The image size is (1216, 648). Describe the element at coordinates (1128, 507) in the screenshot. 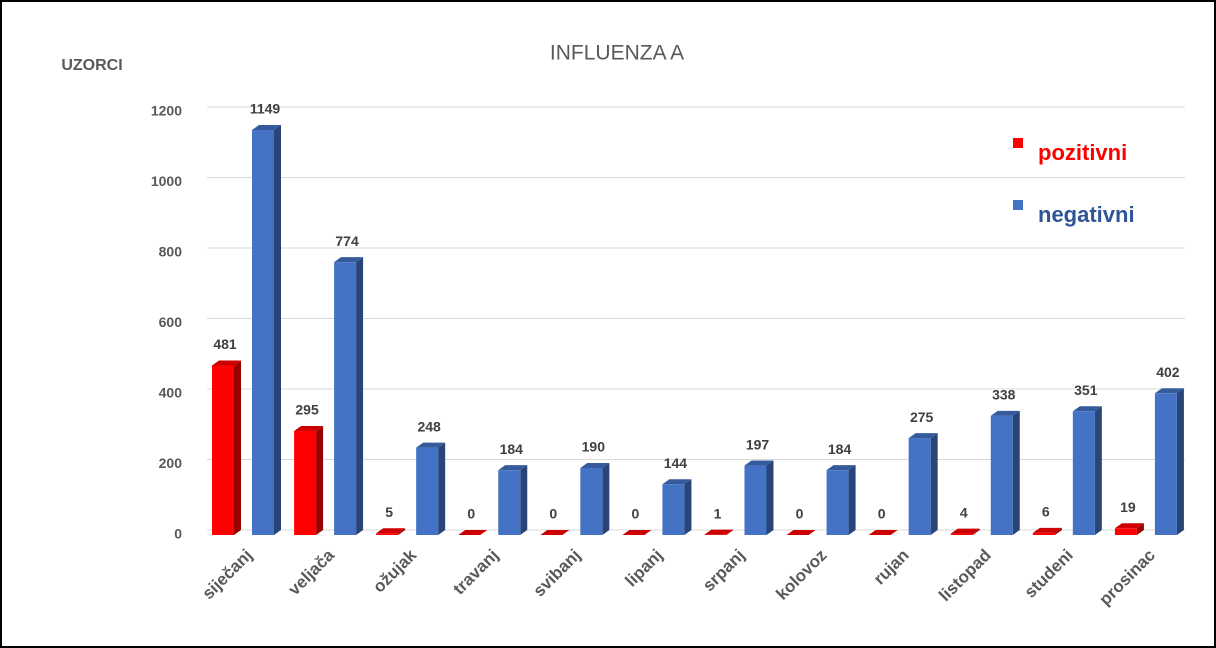

I see `data-label: 19` at that location.